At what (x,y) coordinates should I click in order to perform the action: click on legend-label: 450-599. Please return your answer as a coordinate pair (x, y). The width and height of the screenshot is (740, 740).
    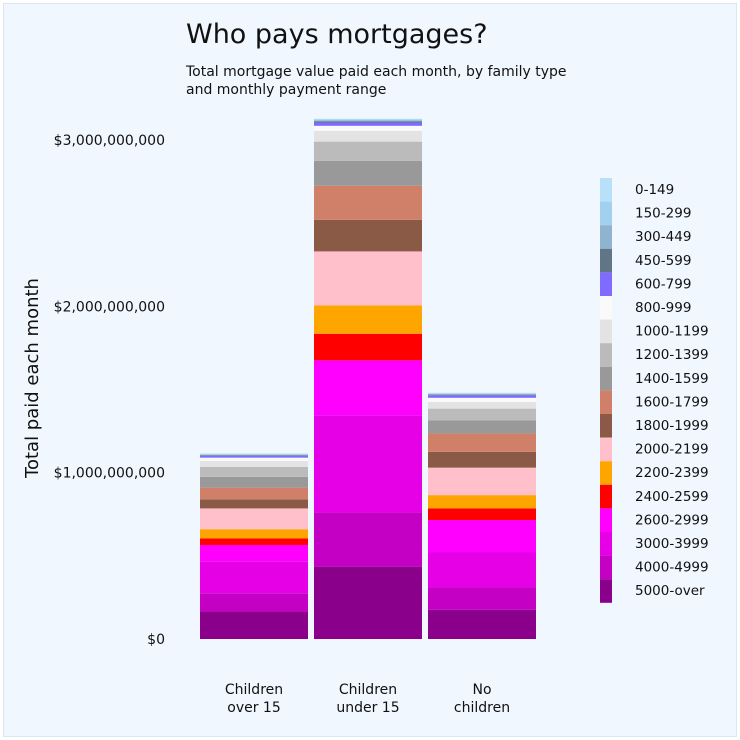
    Looking at the image, I should click on (663, 261).